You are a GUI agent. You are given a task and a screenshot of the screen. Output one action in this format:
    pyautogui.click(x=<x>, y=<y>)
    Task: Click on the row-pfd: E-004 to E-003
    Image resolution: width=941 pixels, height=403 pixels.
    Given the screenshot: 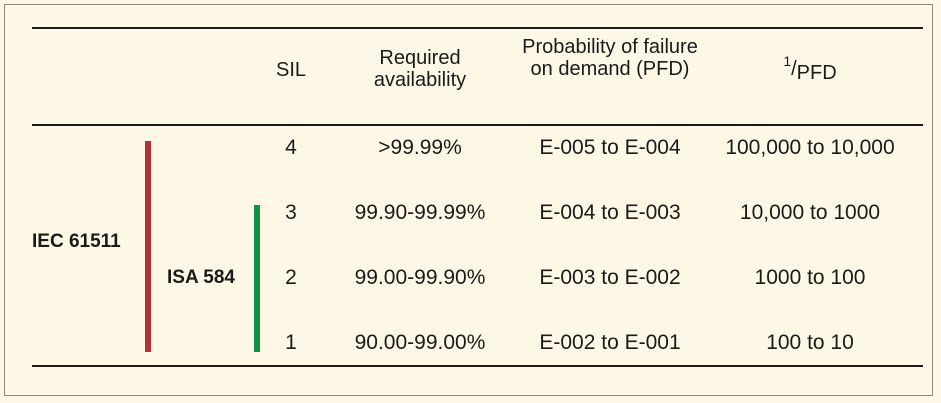 What is the action you would take?
    pyautogui.click(x=610, y=212)
    